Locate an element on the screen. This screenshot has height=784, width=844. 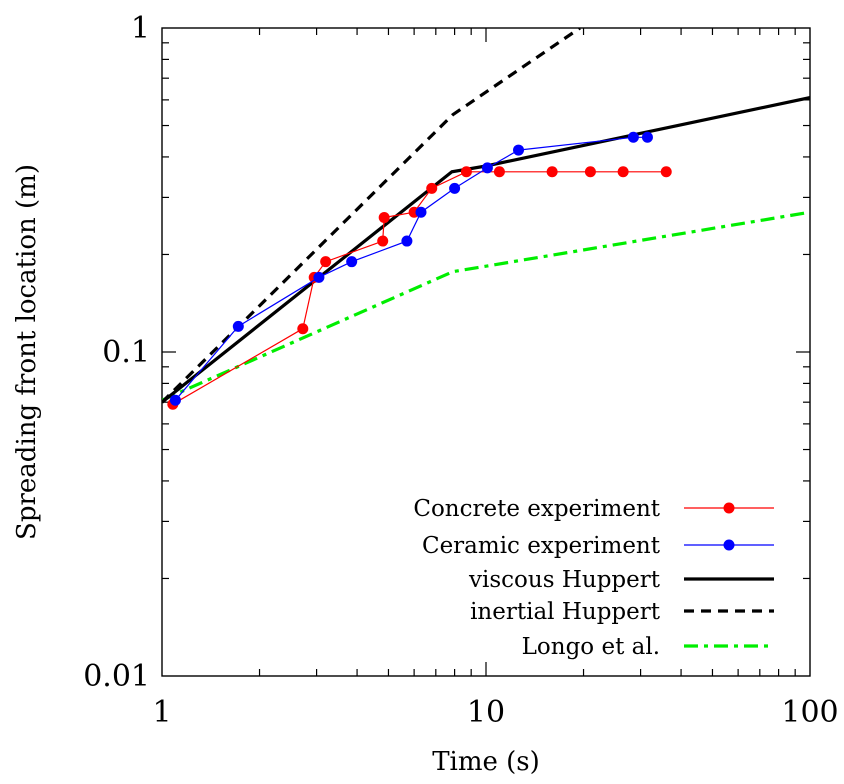
x-tick-label-100: 100 is located at coordinates (809, 712).